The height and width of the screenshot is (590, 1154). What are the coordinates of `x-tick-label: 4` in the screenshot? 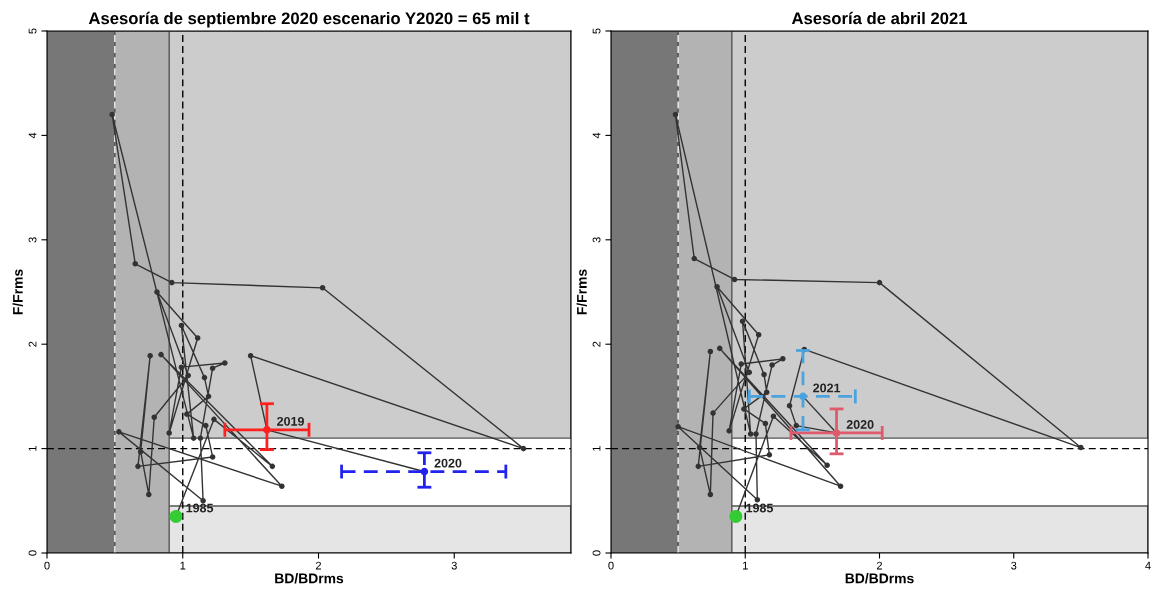 It's located at (1148, 565).